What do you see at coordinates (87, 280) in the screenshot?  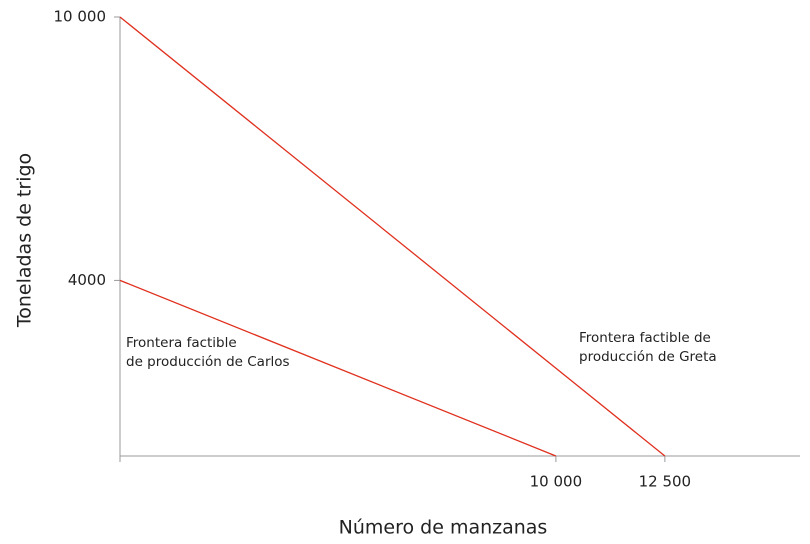 I see `y-tick-label: 4000` at bounding box center [87, 280].